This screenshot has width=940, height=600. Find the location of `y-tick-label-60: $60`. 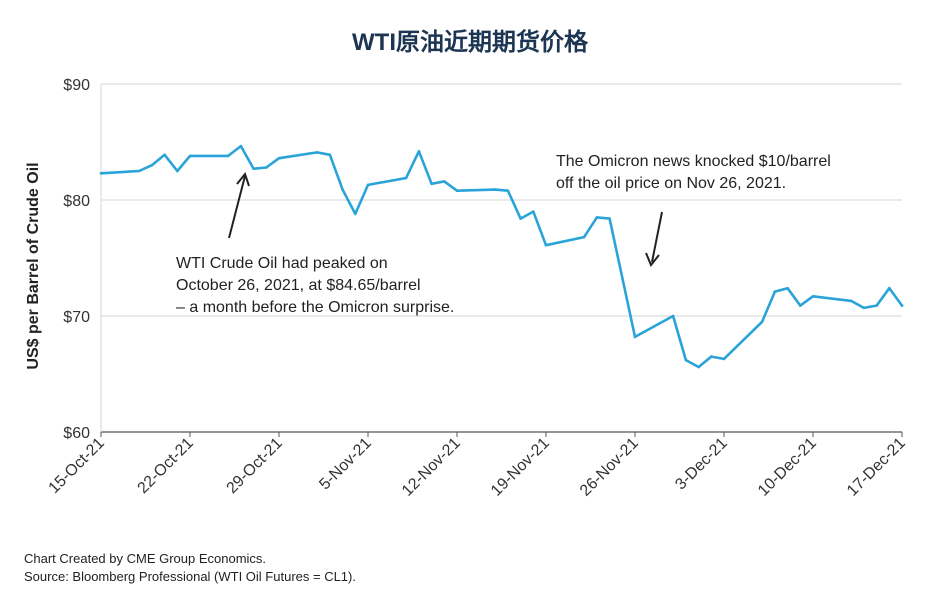

y-tick-label-60: $60 is located at coordinates (76, 433).